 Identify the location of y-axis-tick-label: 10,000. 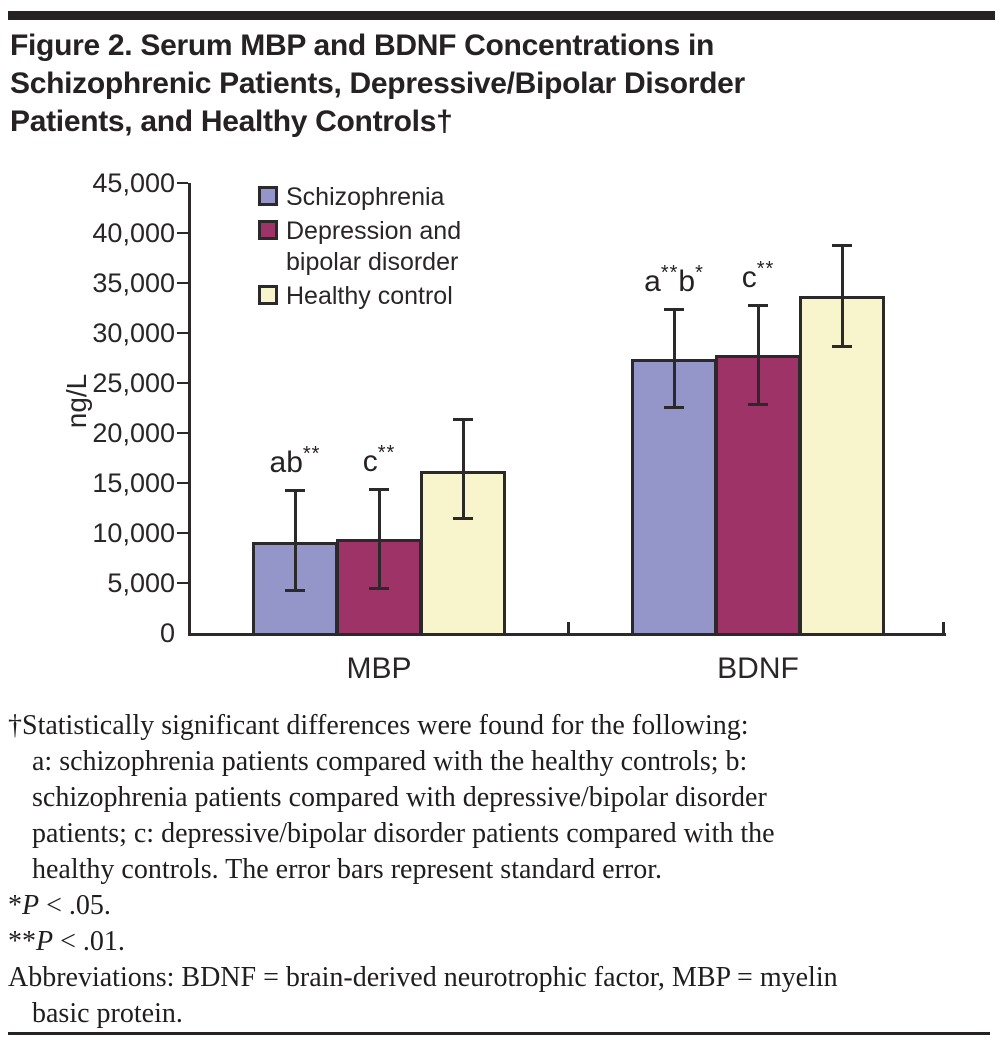
(133, 533).